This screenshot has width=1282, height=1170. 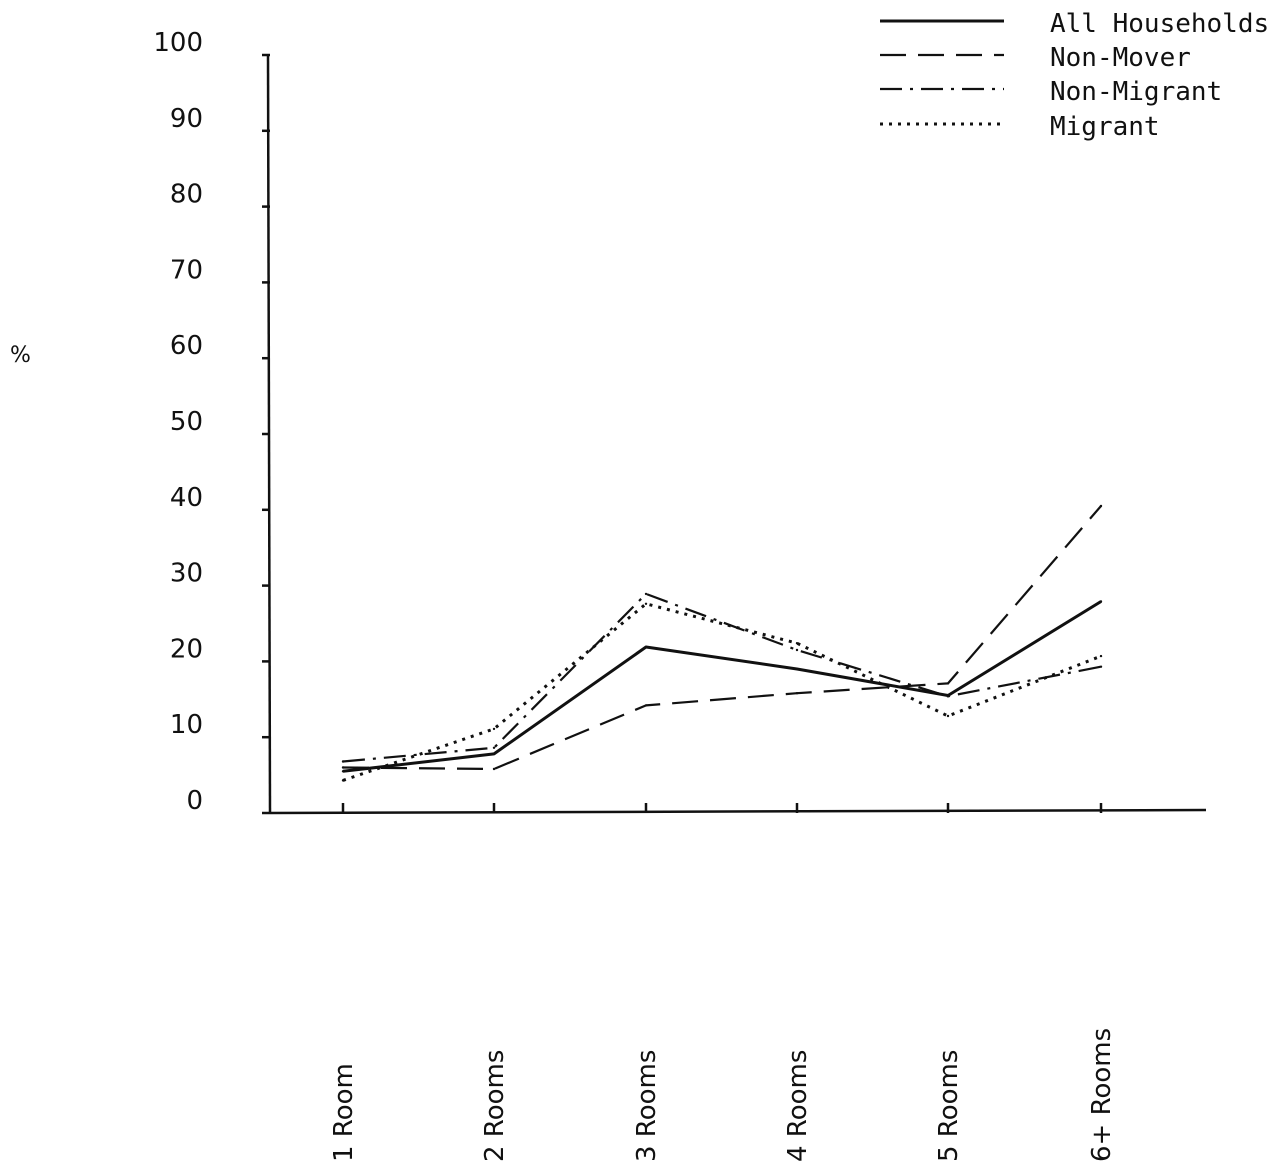 I want to click on legend-label: Non-Migrant, so click(x=1136, y=92).